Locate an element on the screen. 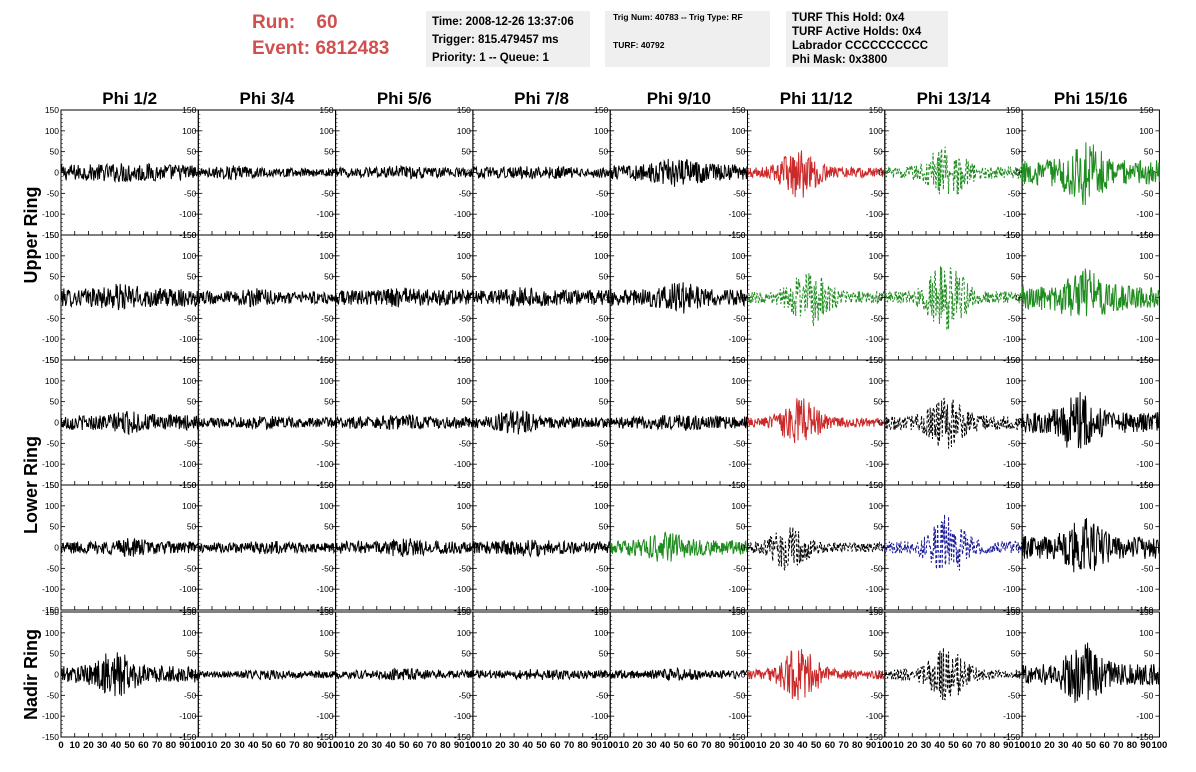  run-event-box: Run: 60 Event: 6812483 is located at coordinates (337, 36).